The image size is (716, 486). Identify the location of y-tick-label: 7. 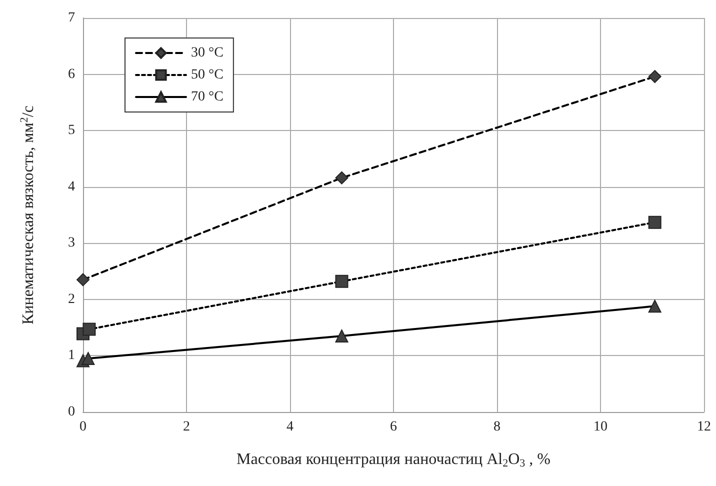
(71, 18).